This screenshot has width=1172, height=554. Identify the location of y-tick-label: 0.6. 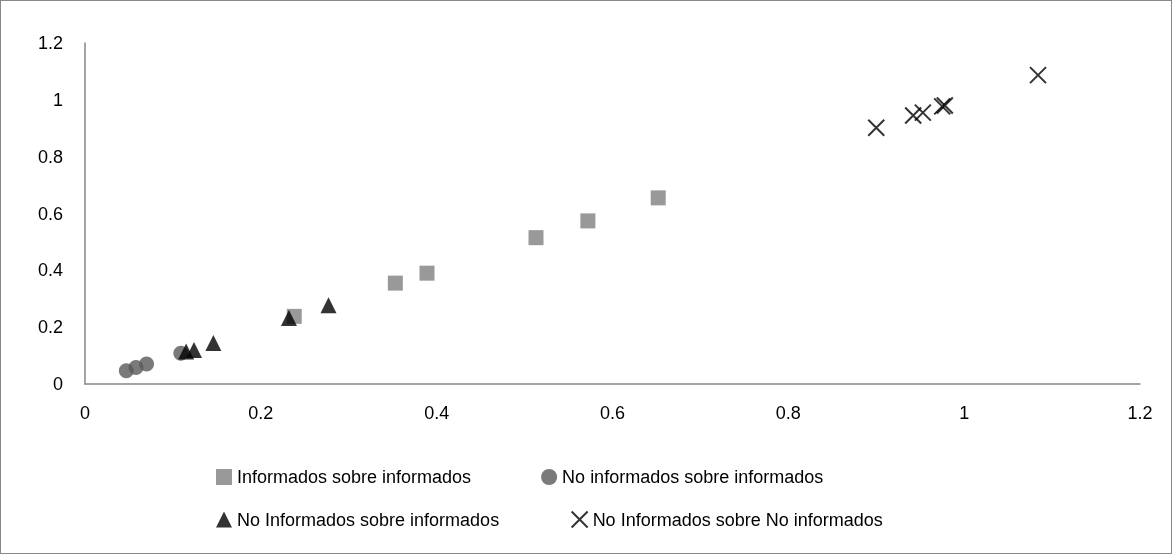
(50, 213).